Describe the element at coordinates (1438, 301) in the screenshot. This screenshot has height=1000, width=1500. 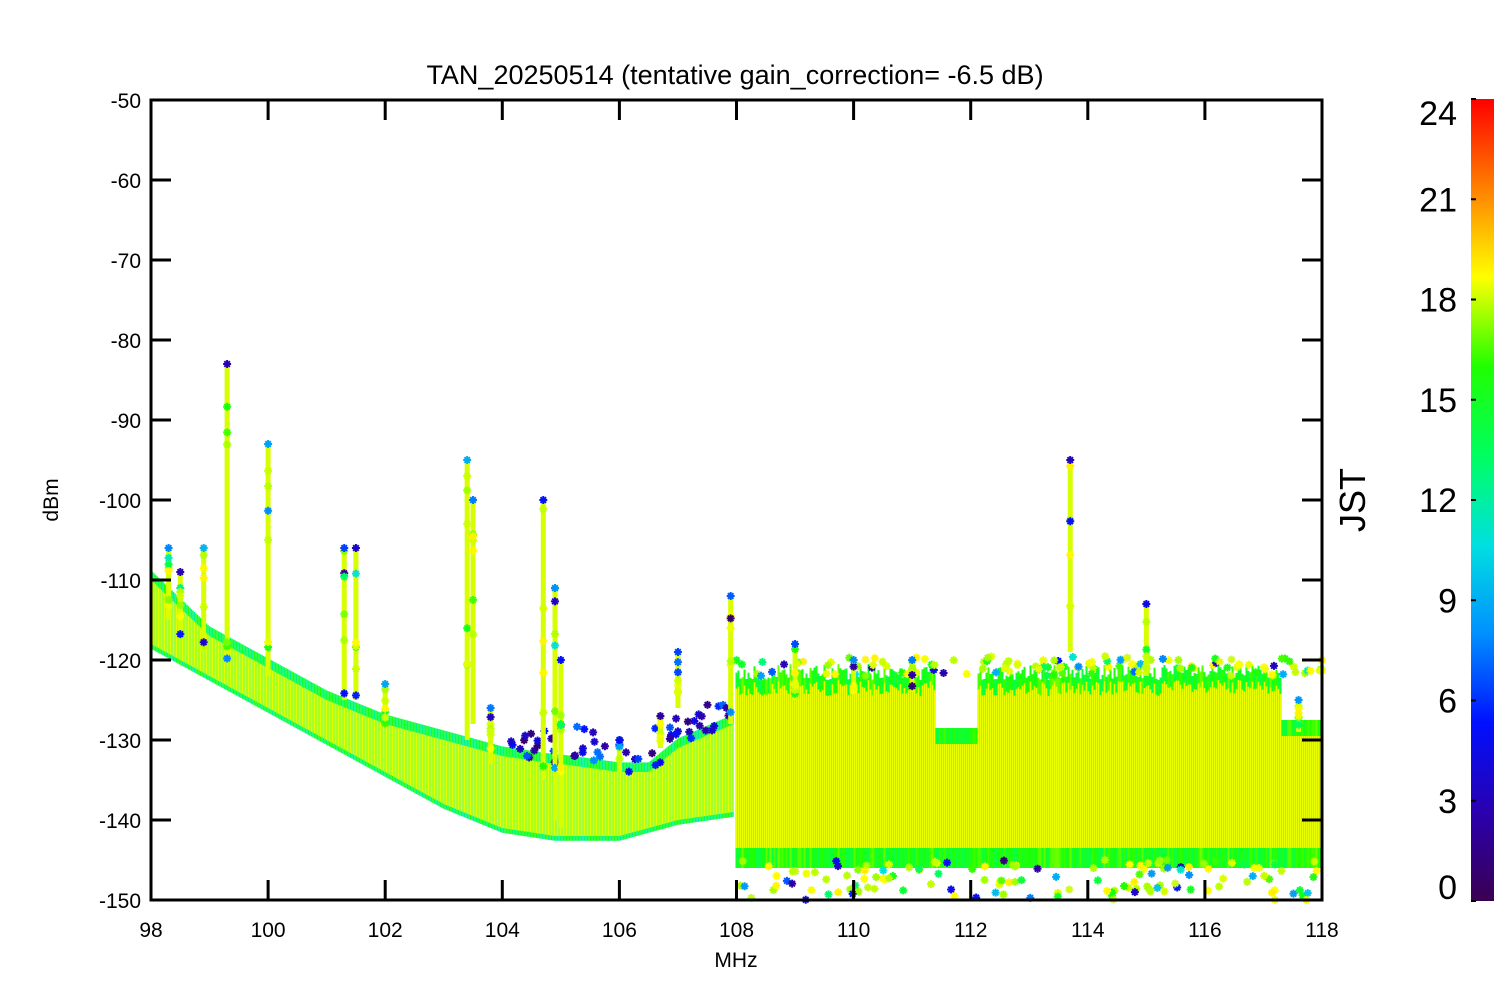
I see `colorbar-tick-label: 18` at that location.